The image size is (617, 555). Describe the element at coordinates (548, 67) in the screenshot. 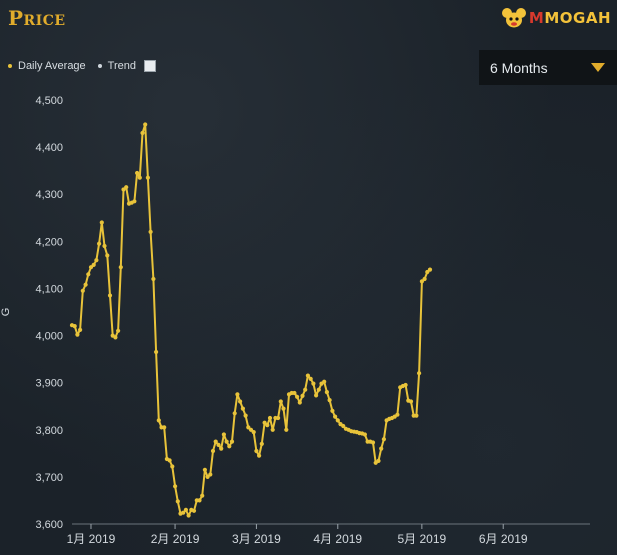

I see `range-select: 6 Months` at that location.